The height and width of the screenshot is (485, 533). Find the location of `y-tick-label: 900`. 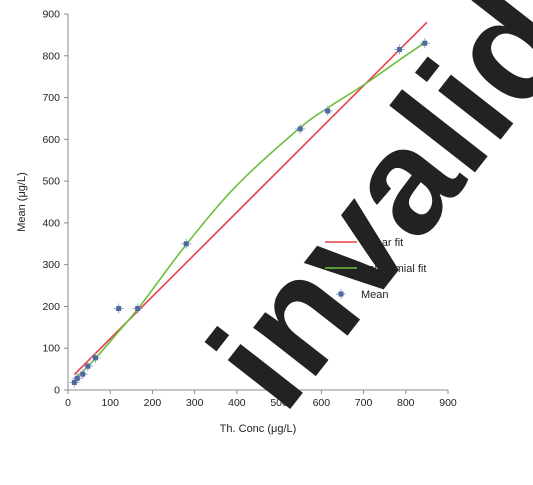

y-tick-label: 900 is located at coordinates (51, 15).